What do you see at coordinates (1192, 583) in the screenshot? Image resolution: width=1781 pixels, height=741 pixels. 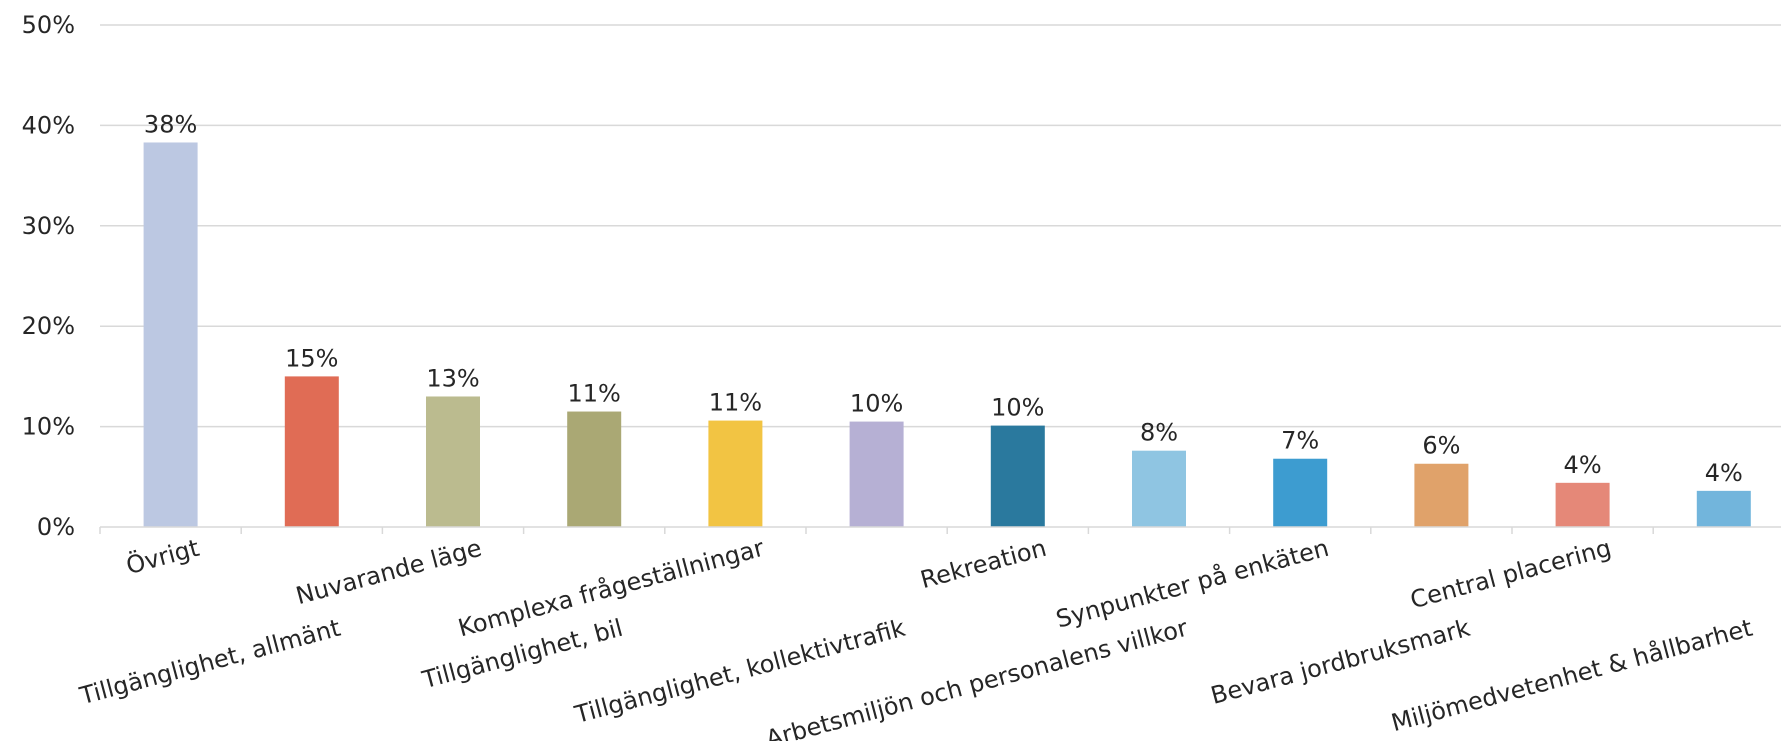 I see `category-label: Synpunkter på enkäten` at bounding box center [1192, 583].